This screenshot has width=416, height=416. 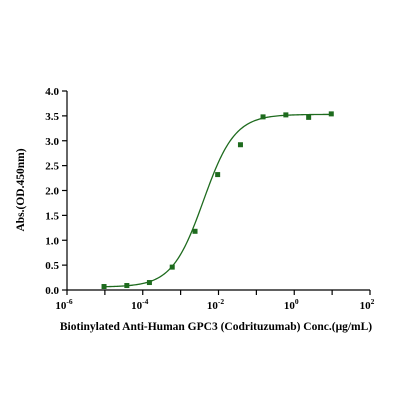 What do you see at coordinates (297, 301) in the screenshot?
I see `x-tick-label-exponent: 0` at bounding box center [297, 301].